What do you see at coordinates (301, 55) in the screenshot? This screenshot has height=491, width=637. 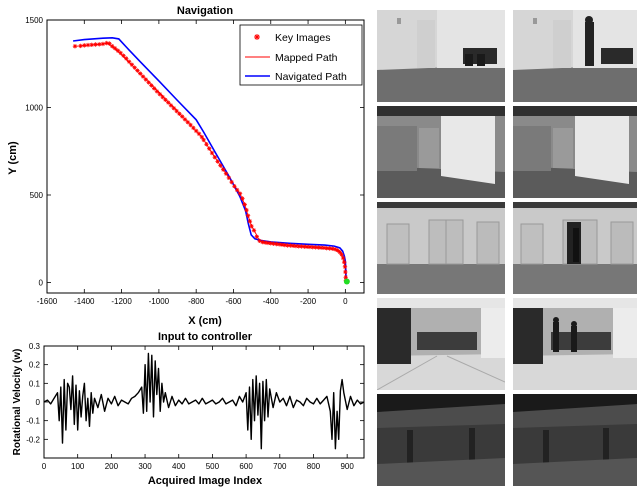 I see `nav-legend: Key Images Mapped Path Navigated Path` at bounding box center [301, 55].